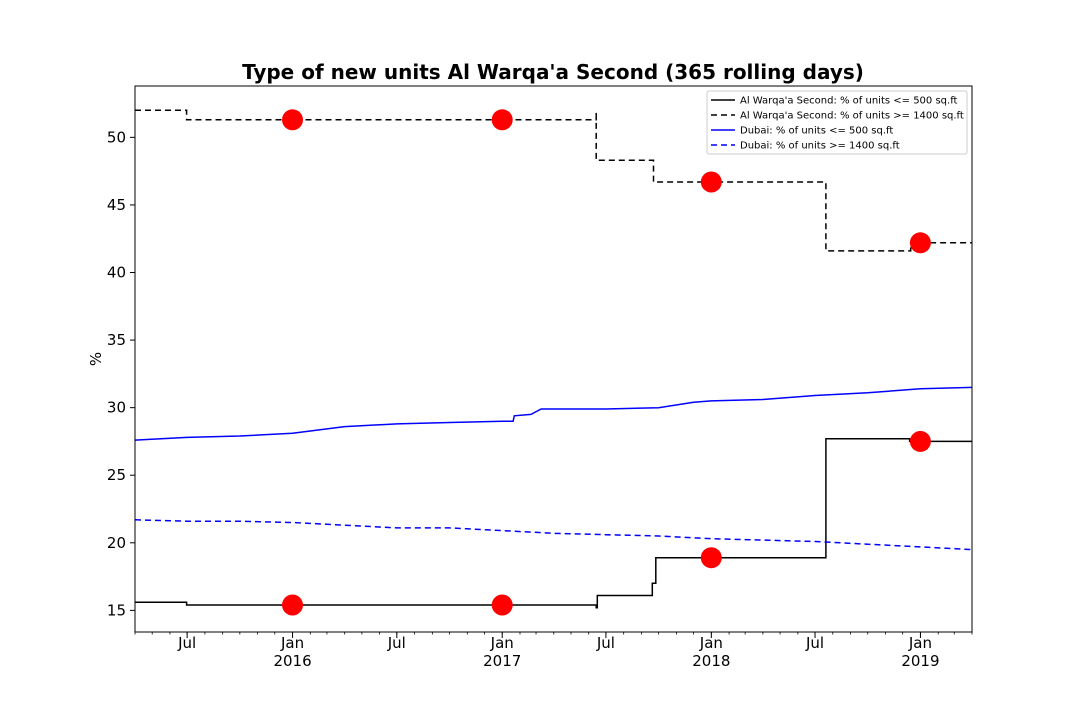  I want to click on x-tick-label-4: Jan, so click(502, 643).